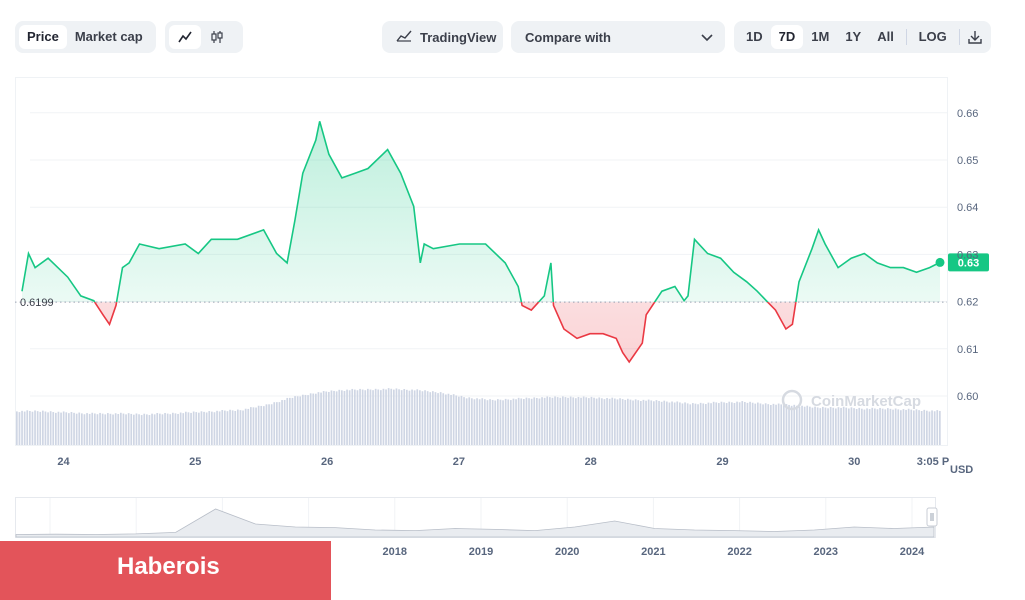  Describe the element at coordinates (618, 37) in the screenshot. I see `compare-dropdown: Compare with` at that location.